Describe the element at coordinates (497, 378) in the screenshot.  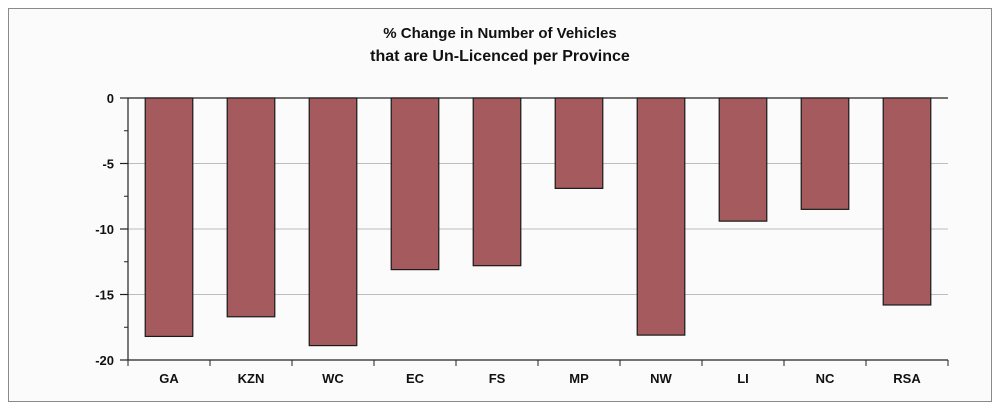
I see `x-tick-label-fs: FS` at that location.